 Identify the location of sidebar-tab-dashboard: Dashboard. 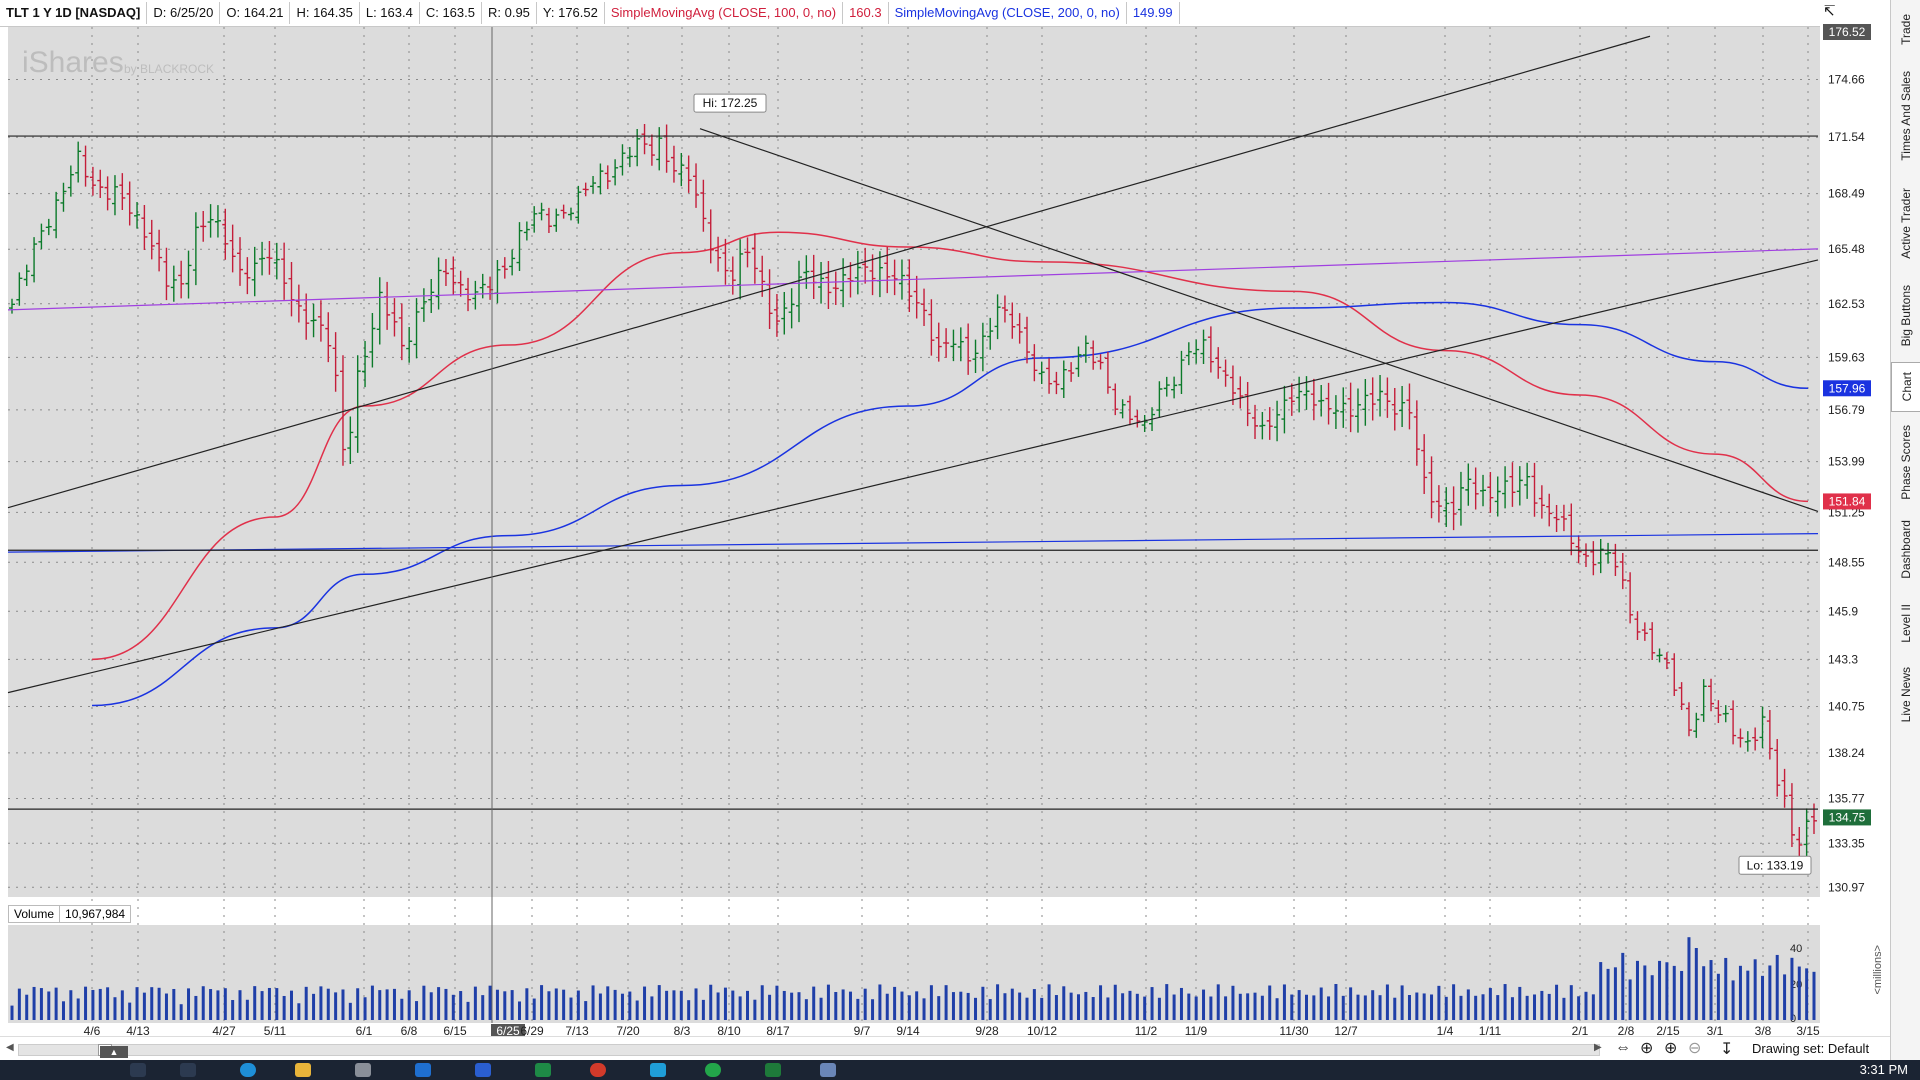
(1905, 549).